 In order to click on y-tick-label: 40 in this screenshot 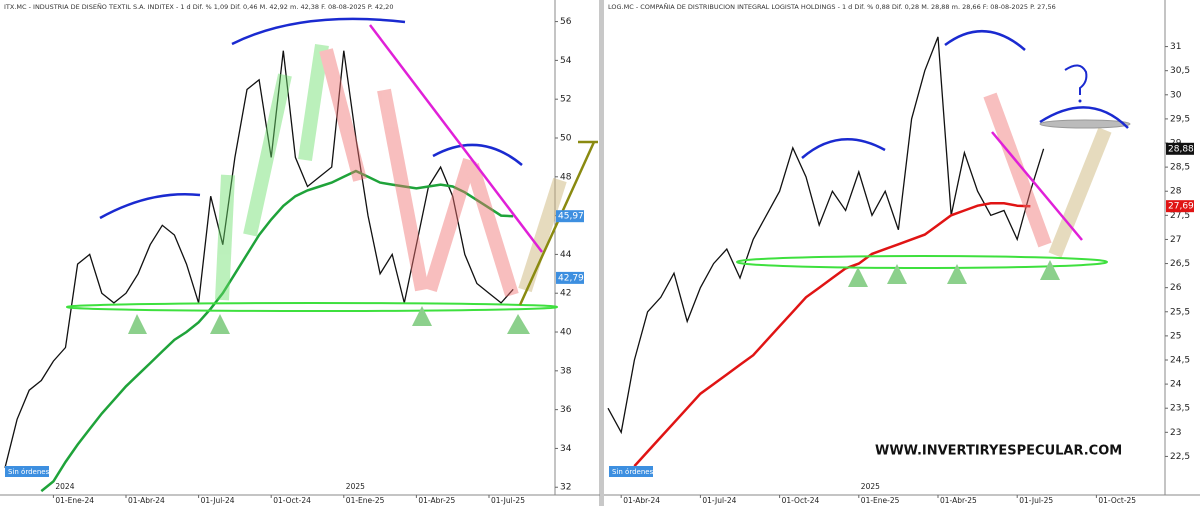, I will do `click(566, 333)`.